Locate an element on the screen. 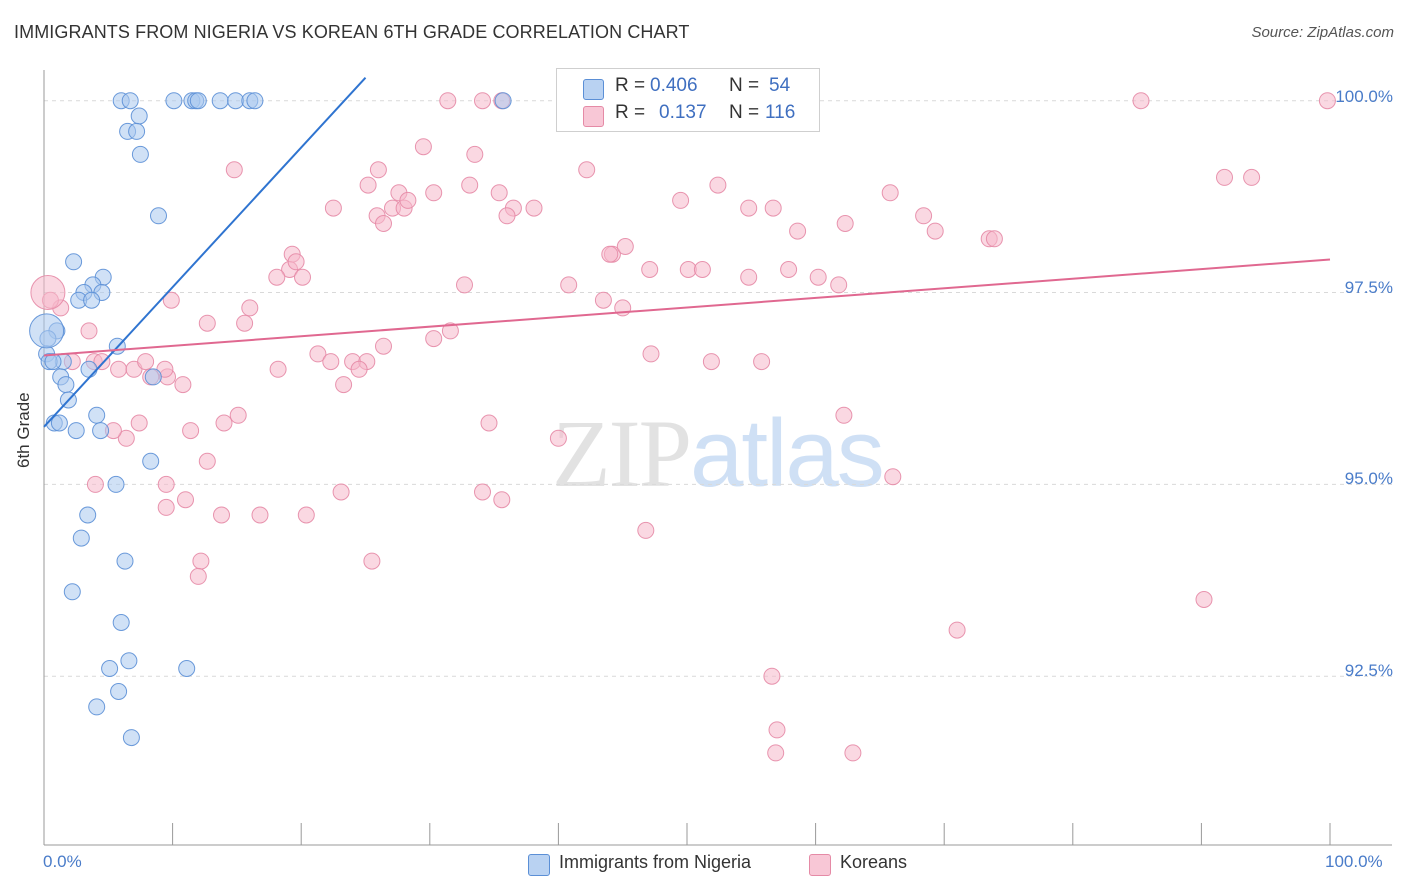  legend-r-value: 0.137 is located at coordinates (683, 112).